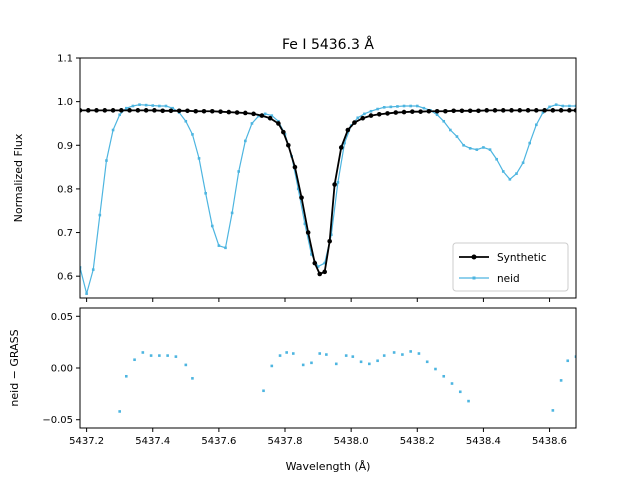 The width and height of the screenshot is (640, 480). Describe the element at coordinates (65, 233) in the screenshot. I see `top-y-tick-label: 0.7` at that location.